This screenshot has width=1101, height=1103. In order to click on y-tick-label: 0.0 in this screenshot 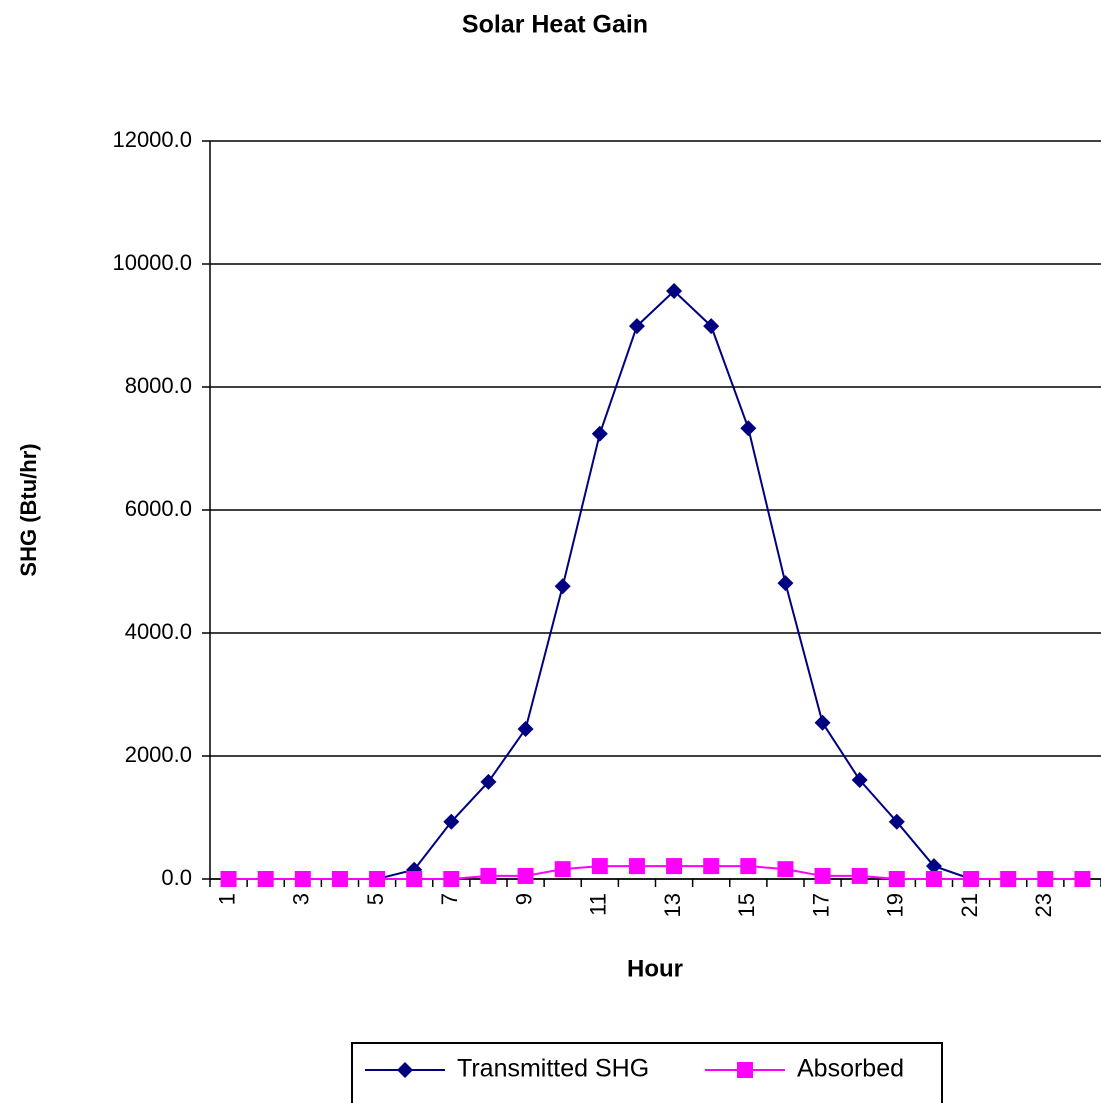, I will do `click(176, 877)`.